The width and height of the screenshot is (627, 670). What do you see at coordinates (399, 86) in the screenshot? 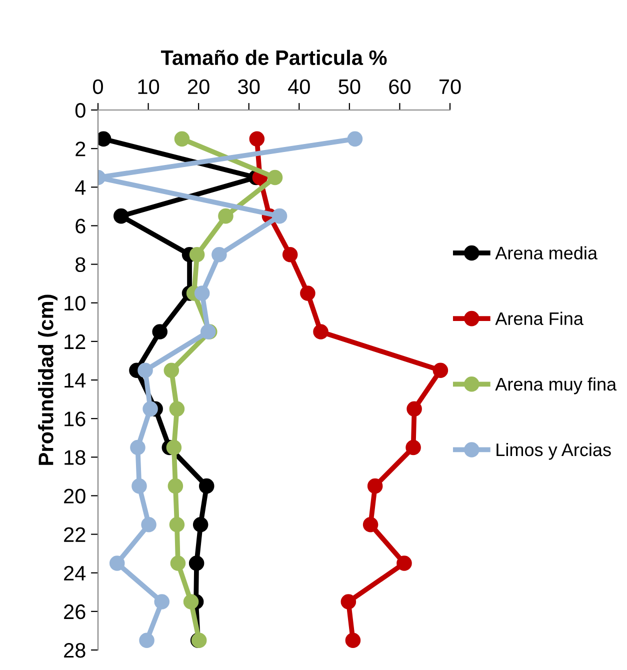
I see `x-tick-label: 60` at bounding box center [399, 86].